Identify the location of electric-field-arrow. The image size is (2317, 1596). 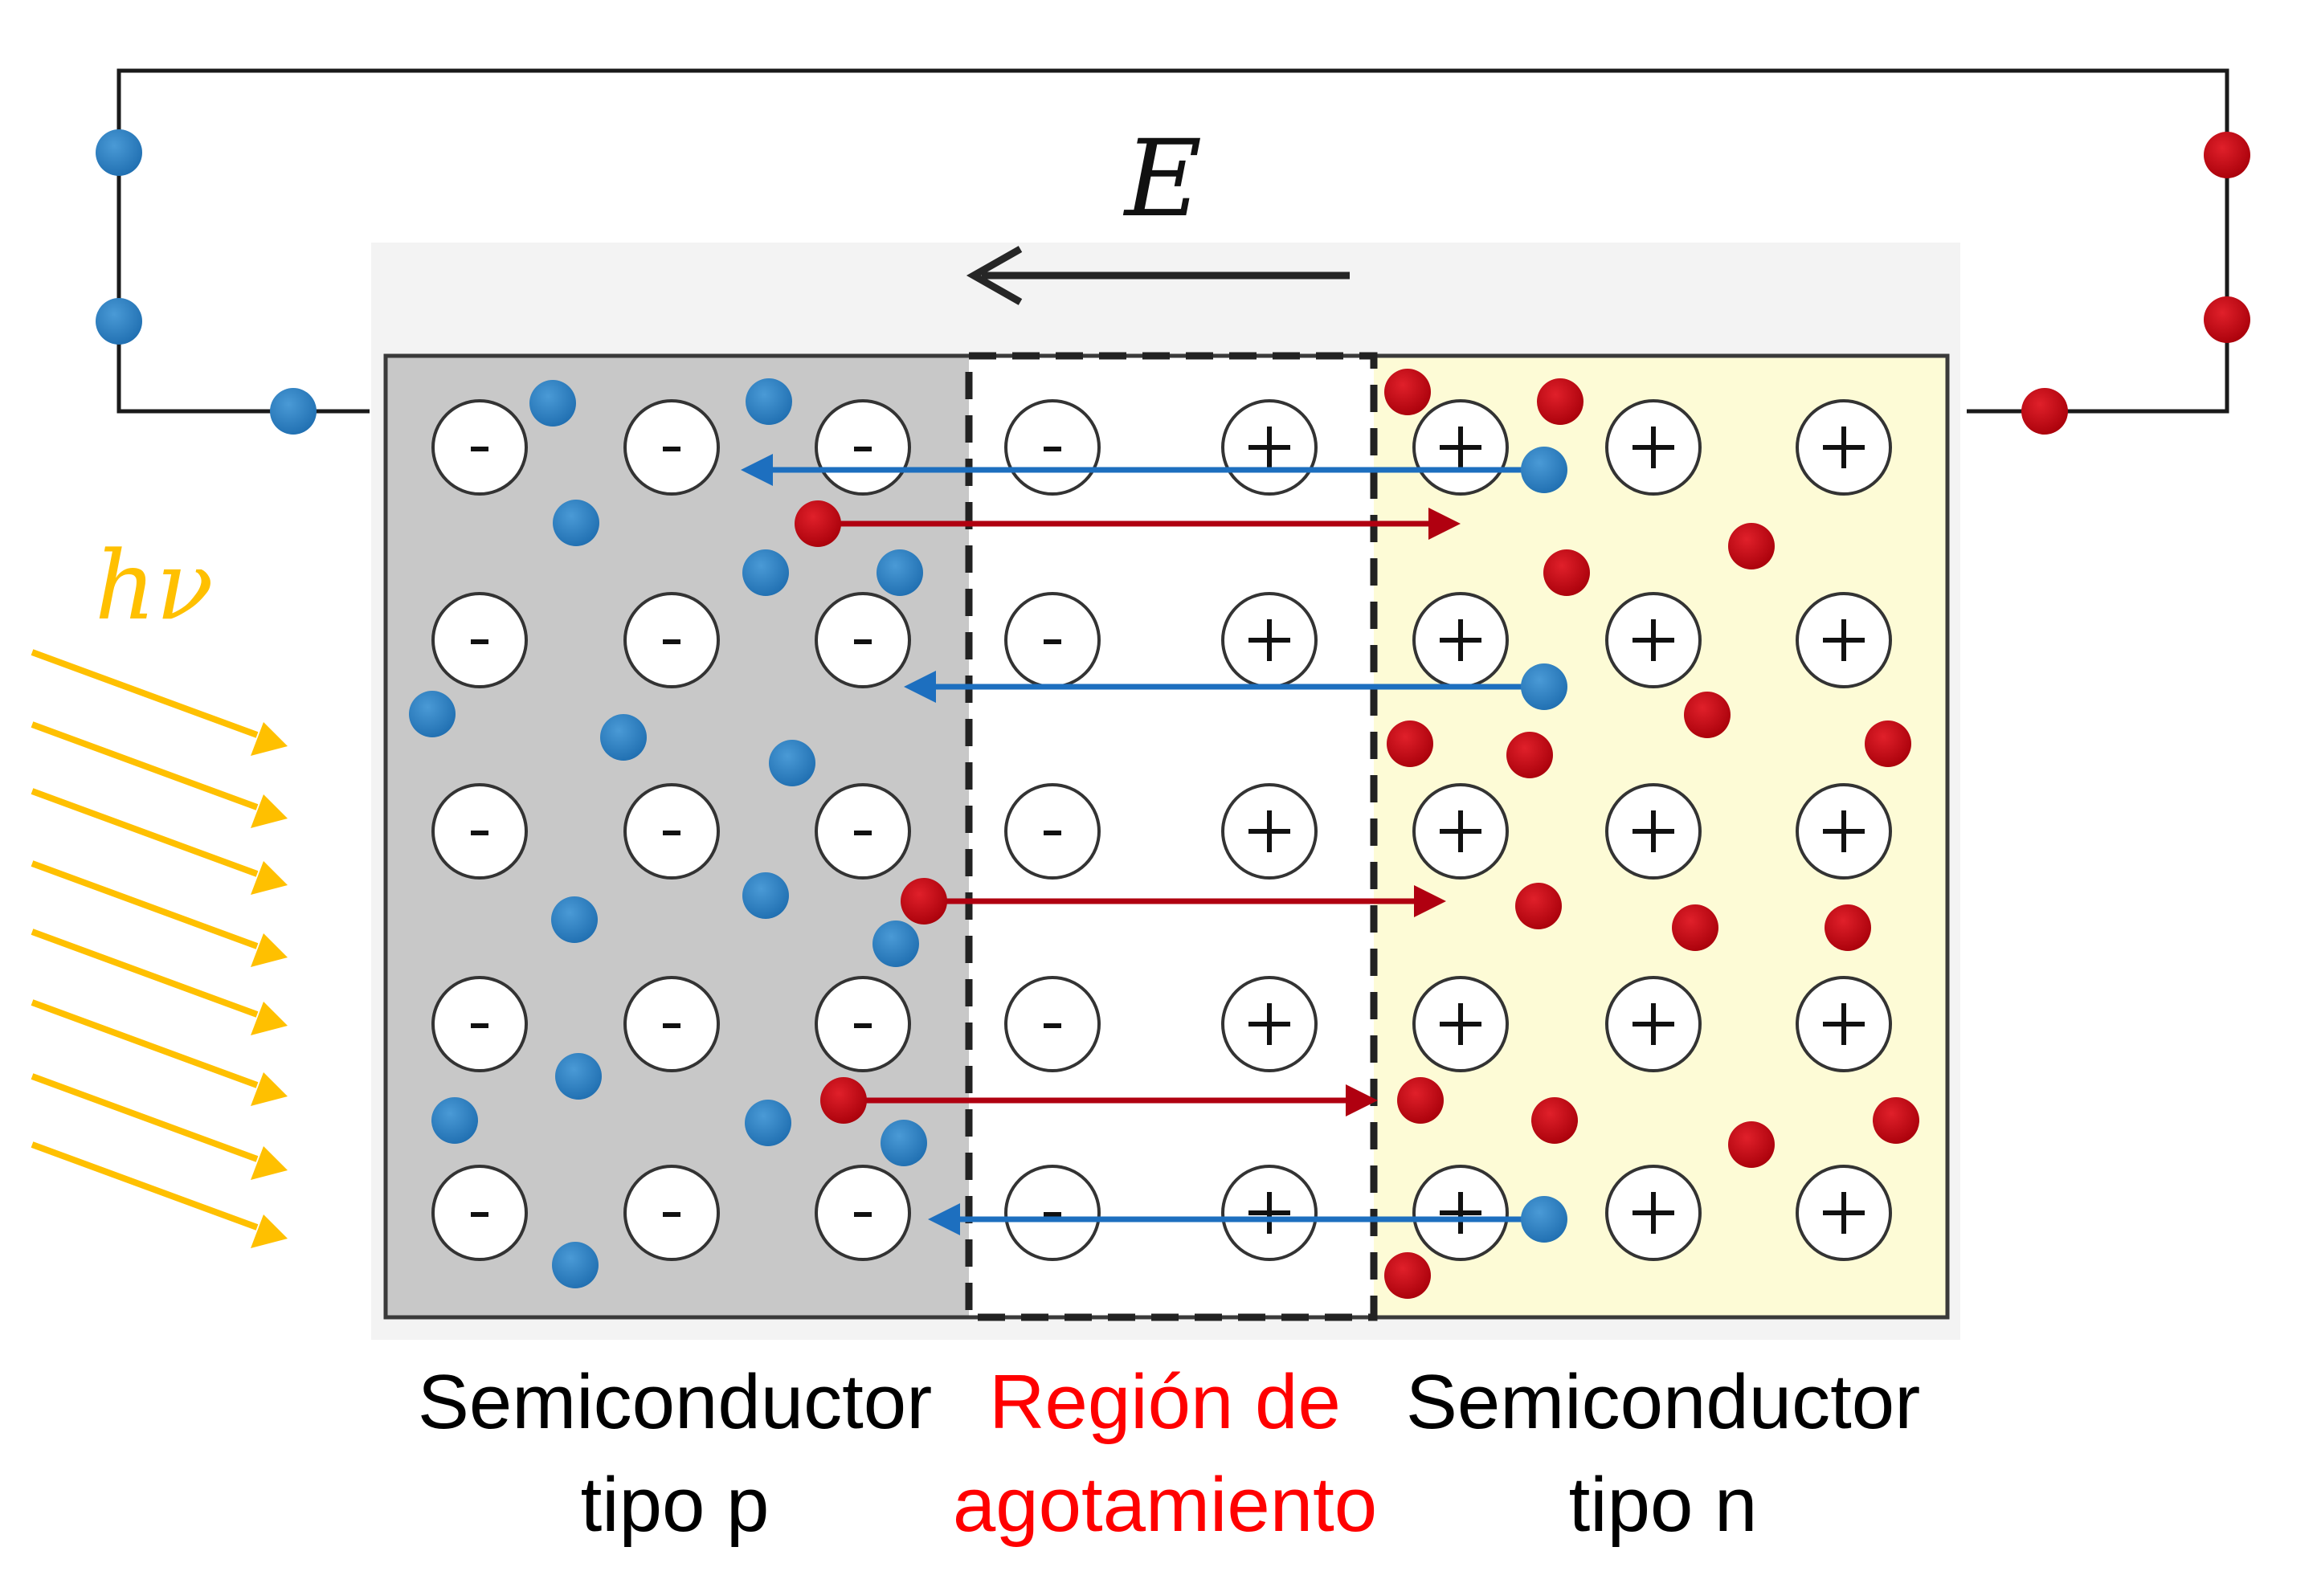
(1158, 275).